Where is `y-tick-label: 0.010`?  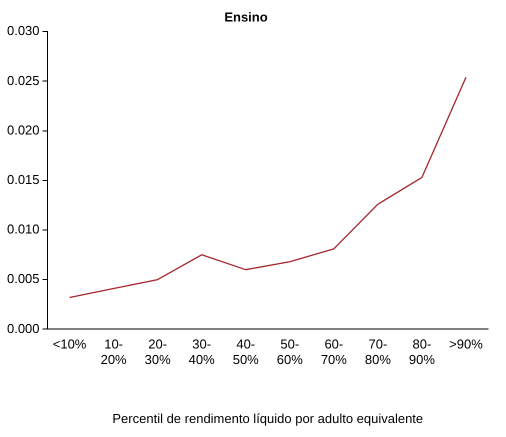
y-tick-label: 0.010 is located at coordinates (23, 229).